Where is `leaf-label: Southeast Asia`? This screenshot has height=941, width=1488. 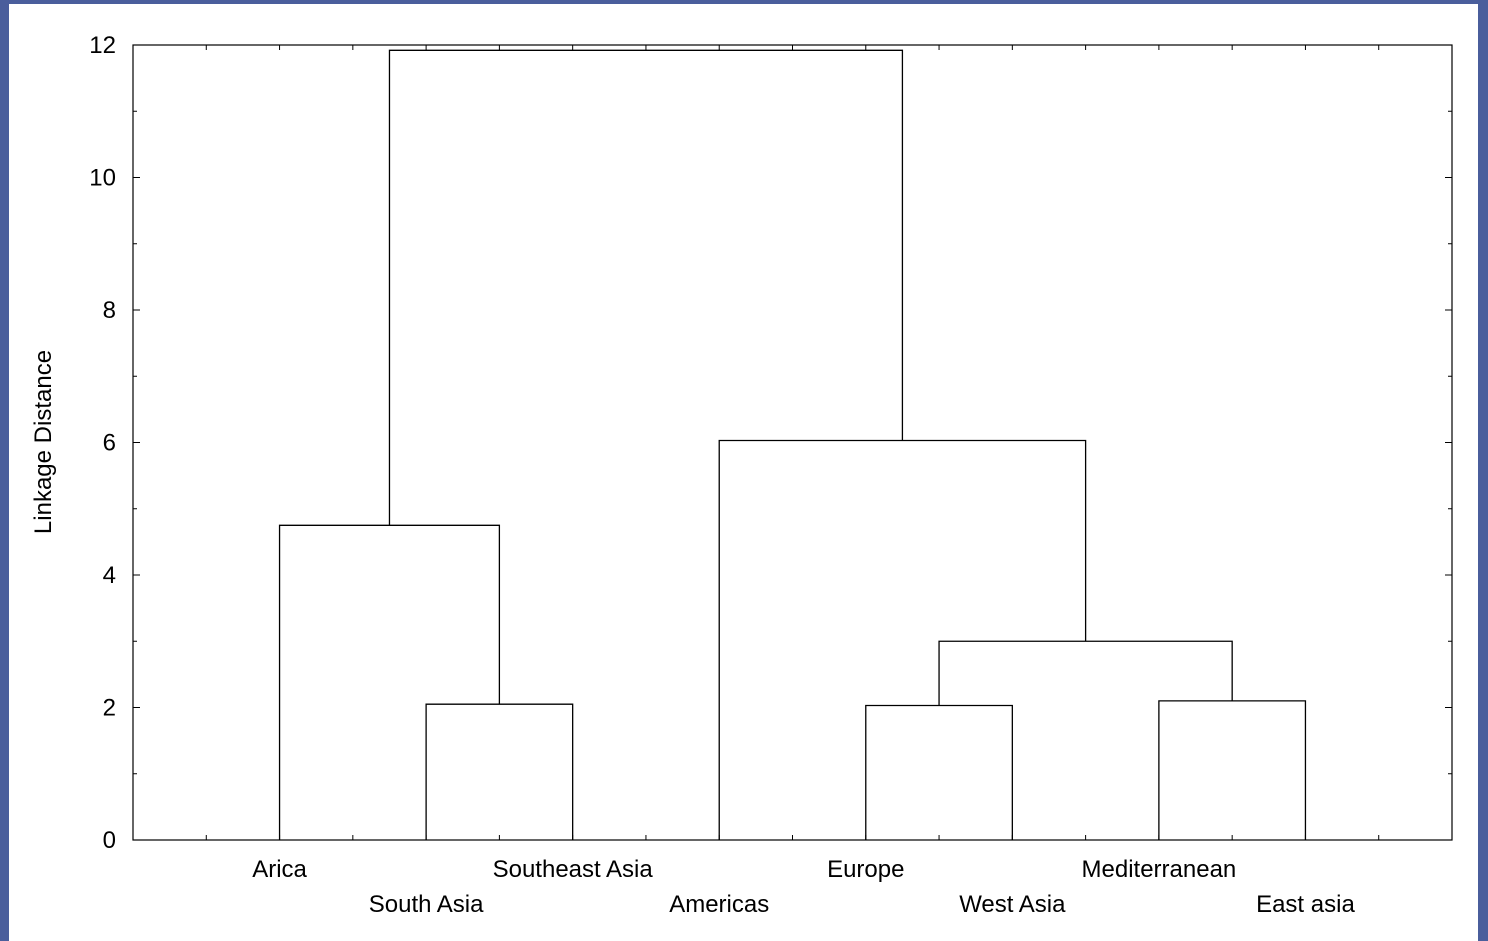
leaf-label: Southeast Asia is located at coordinates (573, 869).